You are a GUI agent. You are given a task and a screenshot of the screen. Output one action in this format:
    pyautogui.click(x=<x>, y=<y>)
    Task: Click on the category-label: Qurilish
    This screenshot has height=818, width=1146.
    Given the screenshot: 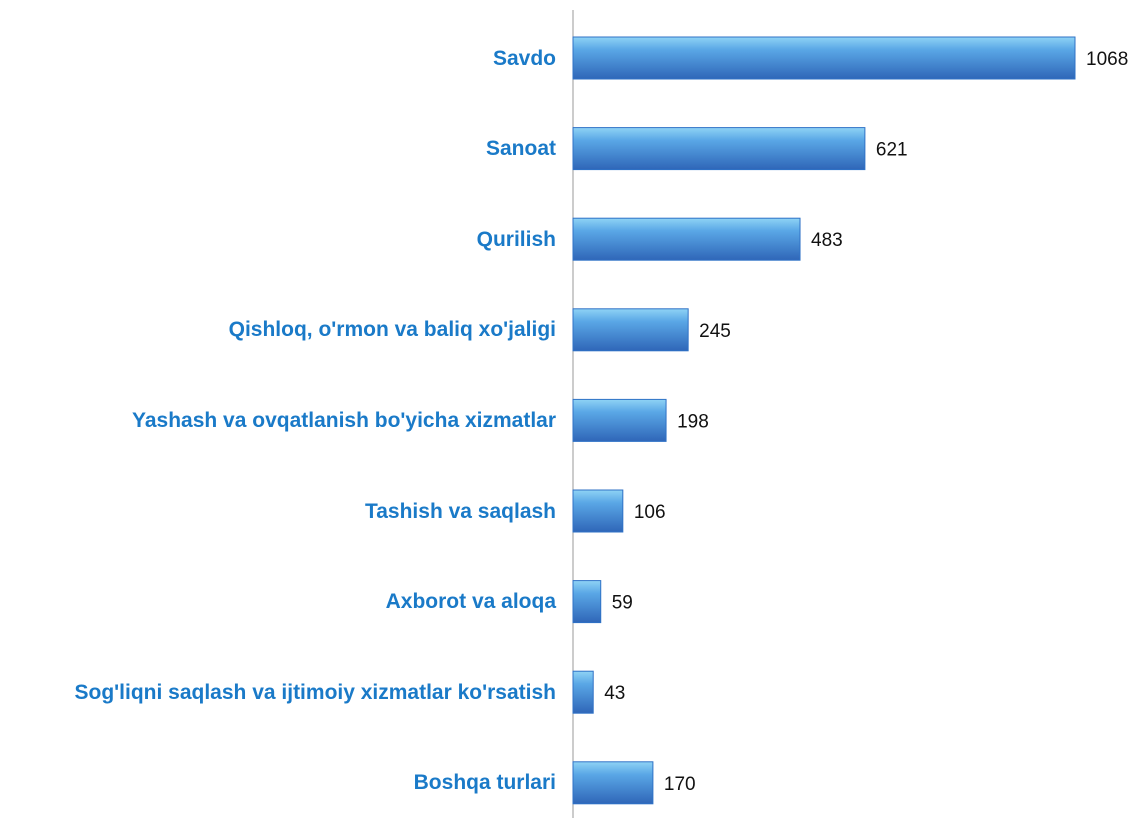 What is the action you would take?
    pyautogui.click(x=516, y=239)
    